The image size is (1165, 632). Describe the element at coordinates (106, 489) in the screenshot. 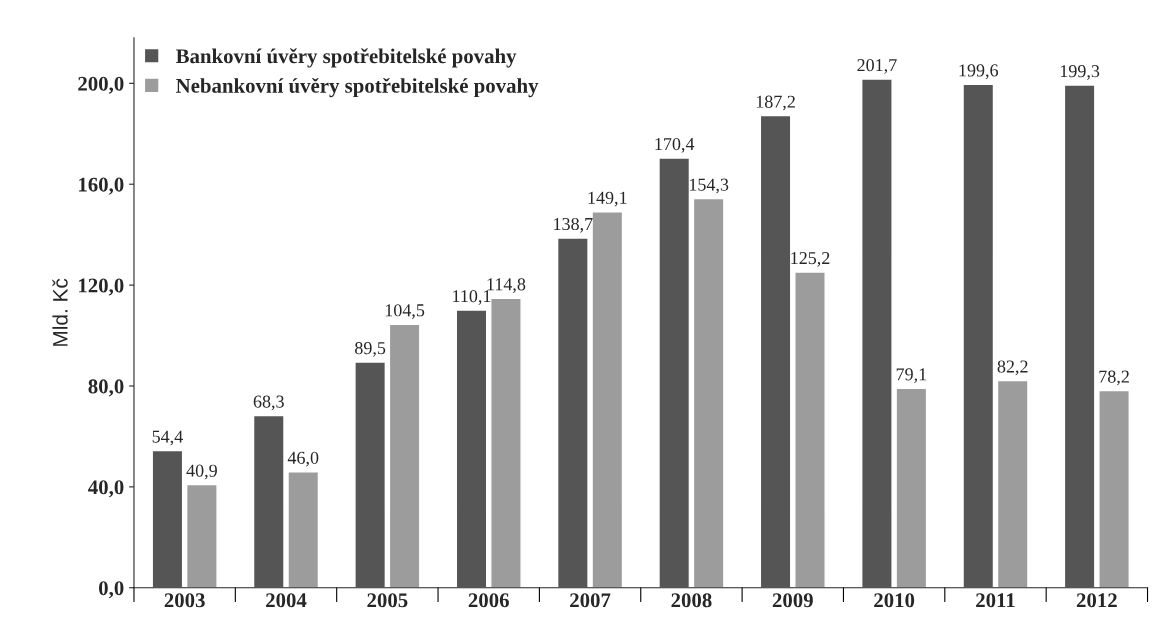

I see `y-tick-label: 40,0` at that location.